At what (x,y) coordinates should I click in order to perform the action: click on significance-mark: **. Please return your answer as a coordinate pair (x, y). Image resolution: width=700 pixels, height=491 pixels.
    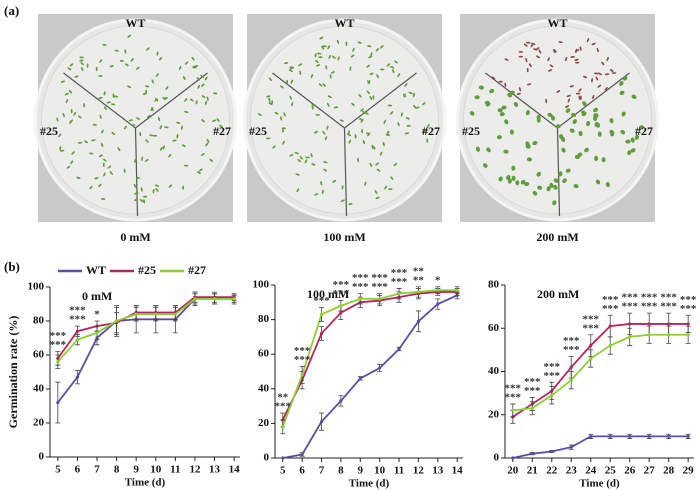
    Looking at the image, I should click on (419, 280).